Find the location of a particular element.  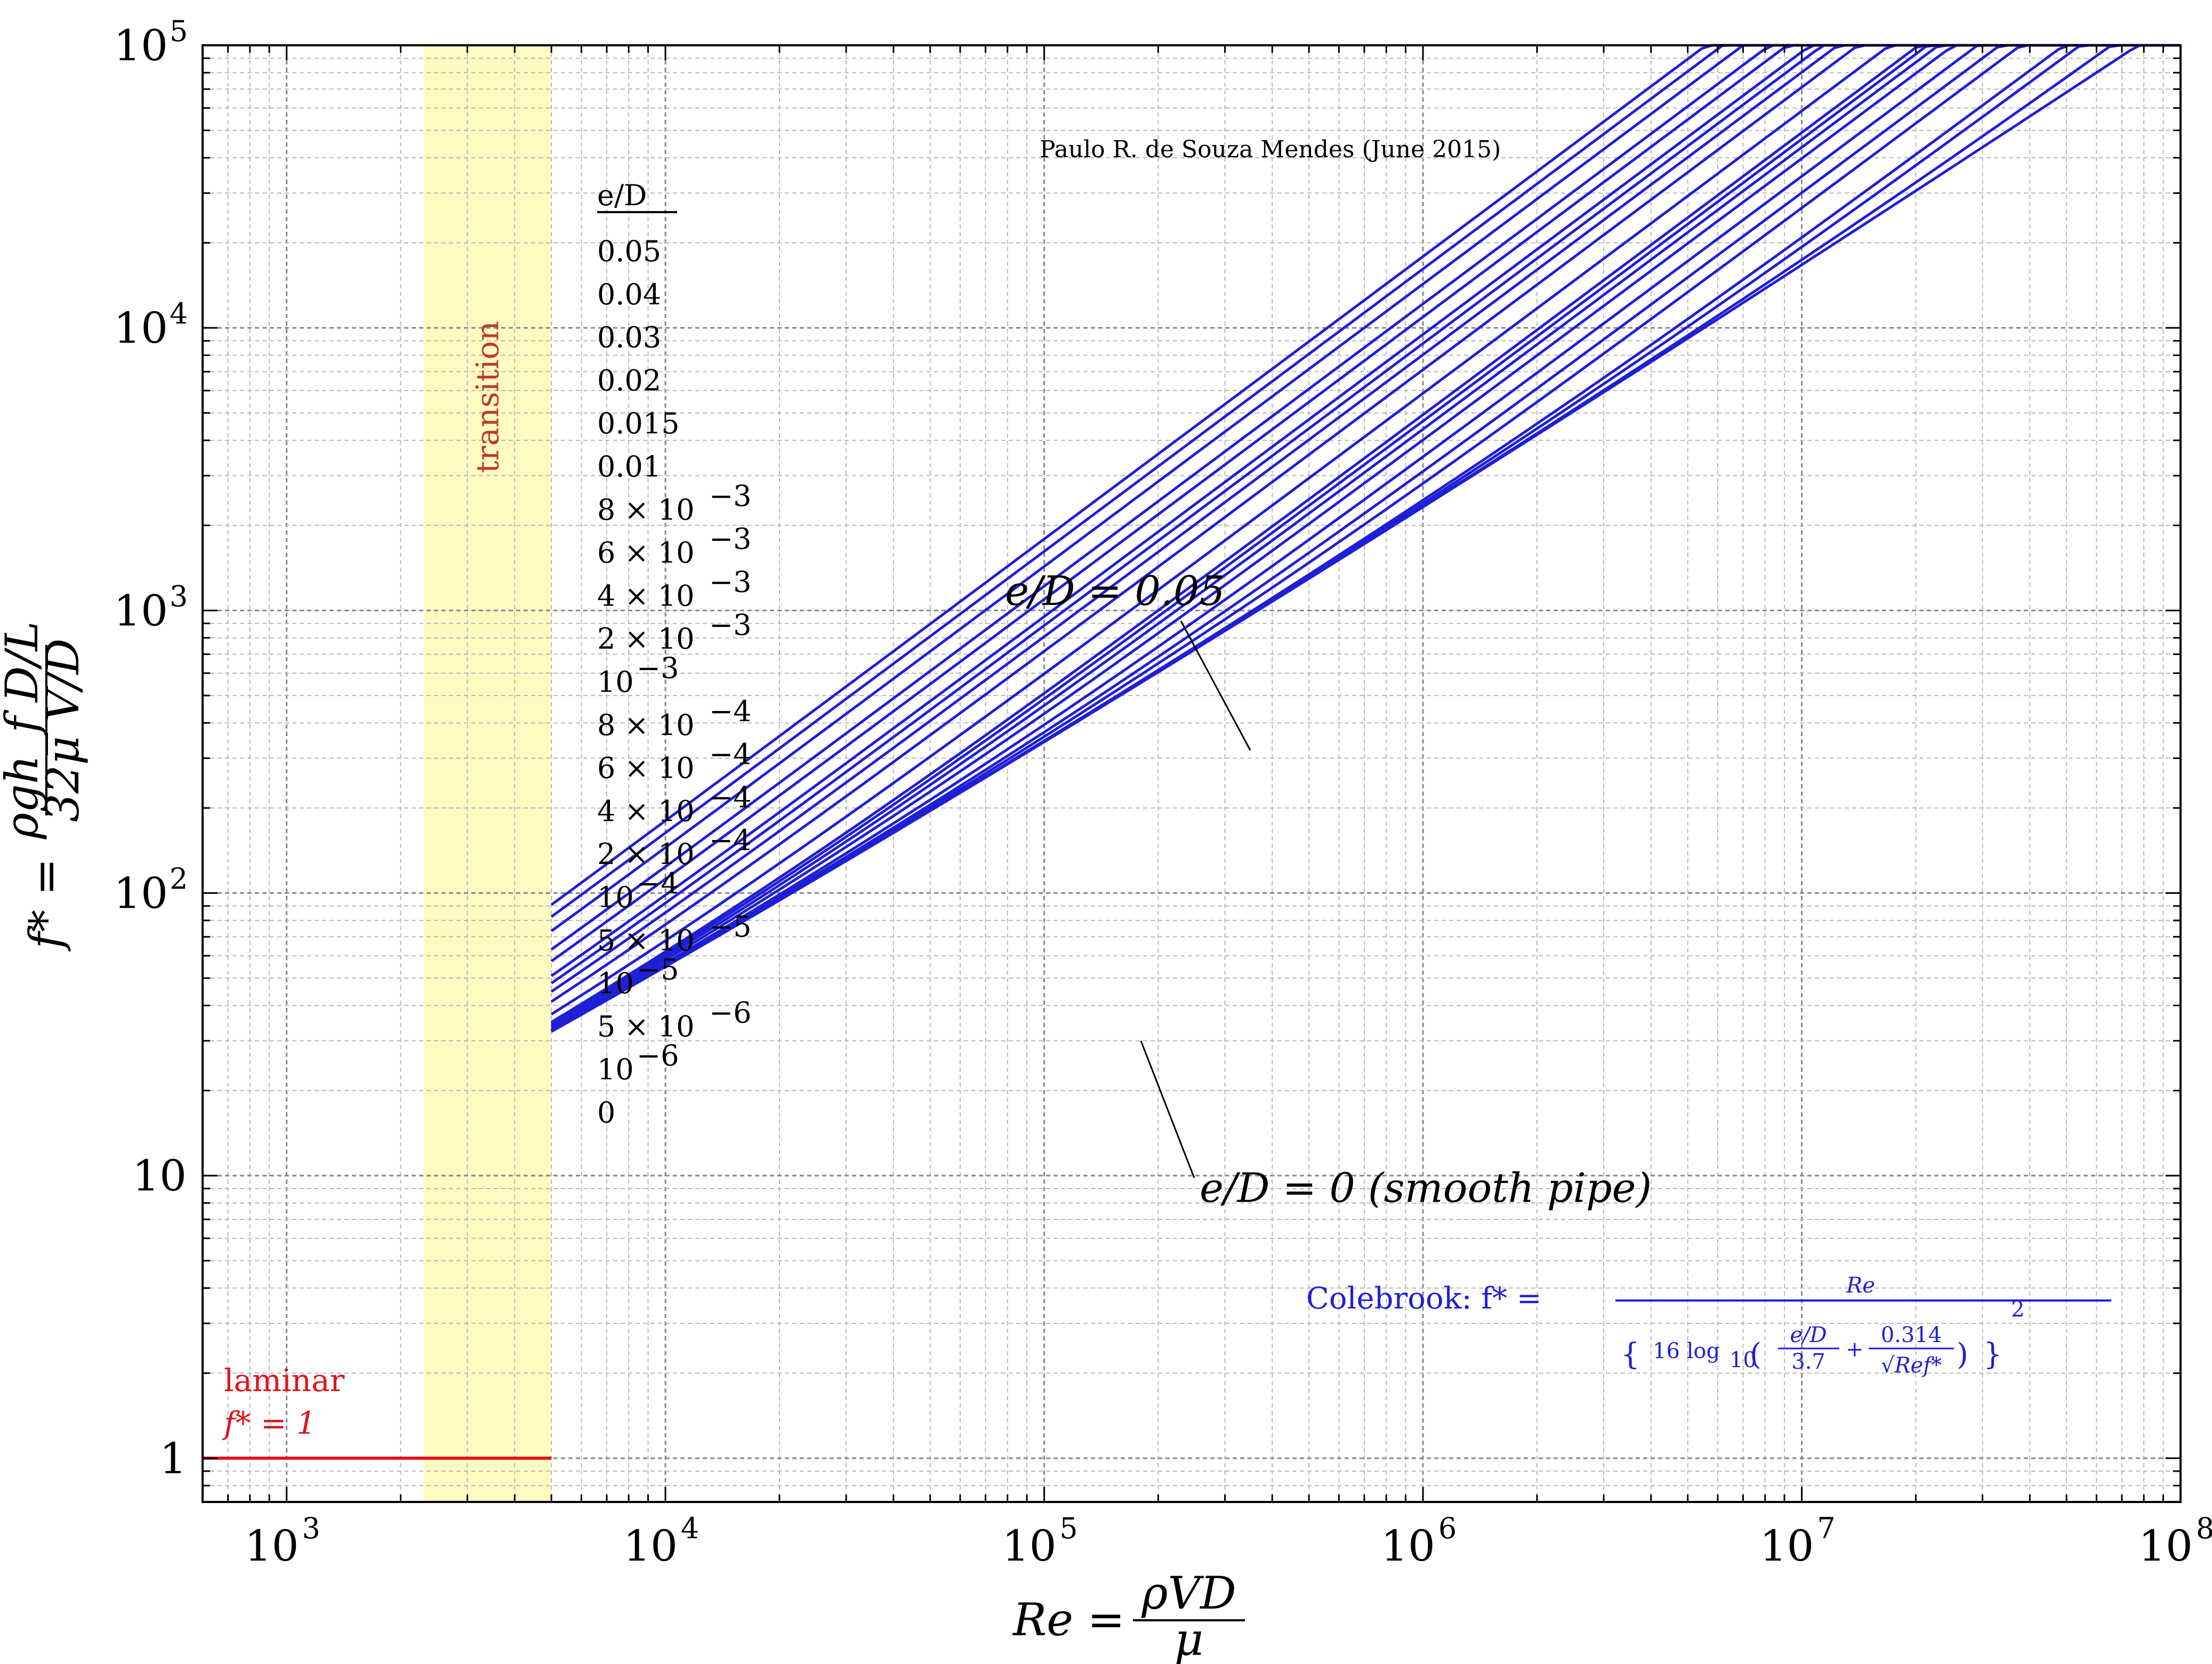

x-tick-label-exponent: 7 is located at coordinates (1826, 1528).